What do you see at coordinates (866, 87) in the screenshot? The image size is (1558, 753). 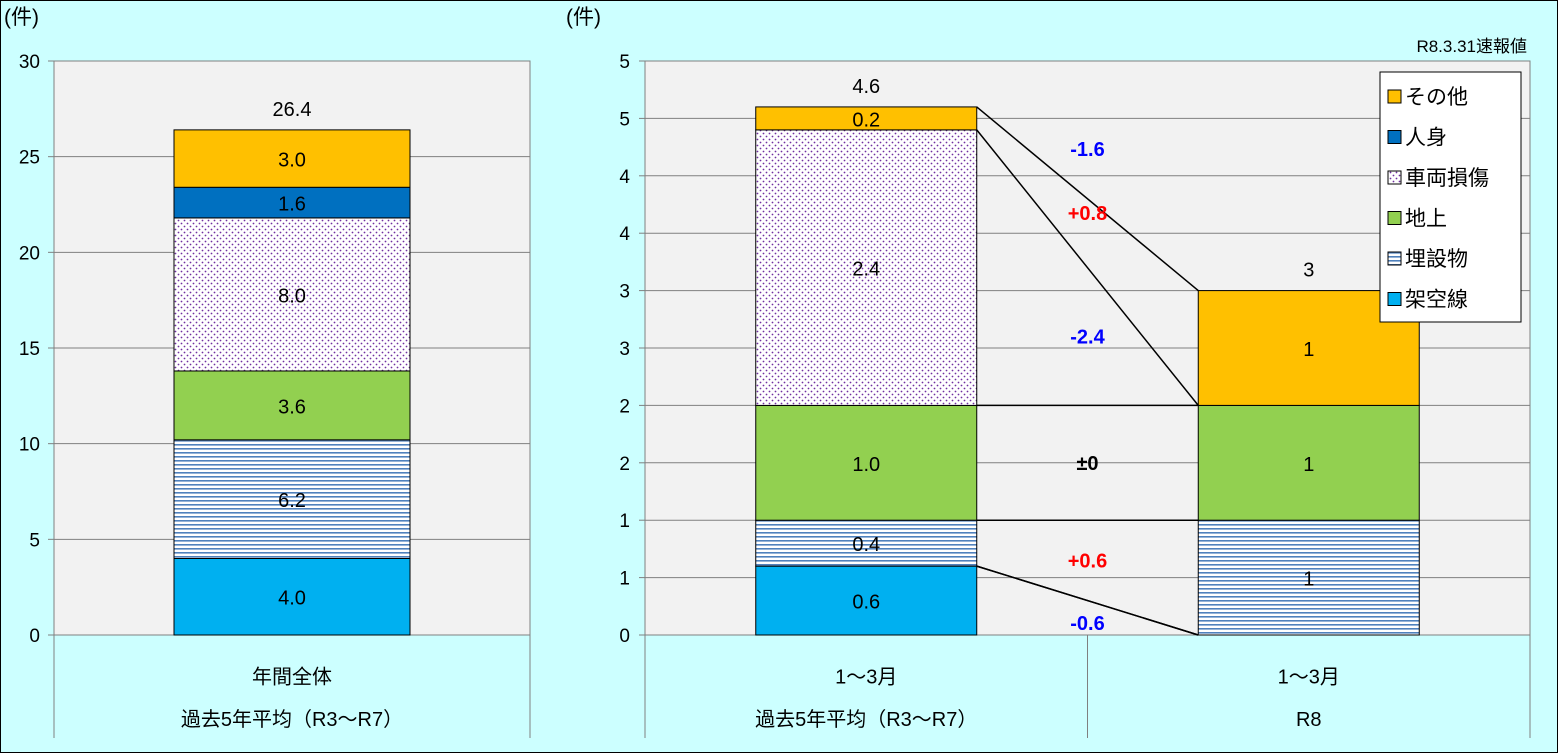 I see `total-label: 4.6` at bounding box center [866, 87].